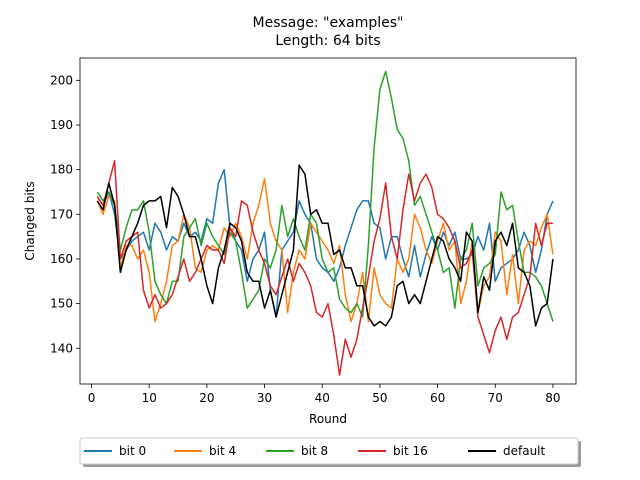  What do you see at coordinates (206, 398) in the screenshot?
I see `x-tick-label: 20` at bounding box center [206, 398].